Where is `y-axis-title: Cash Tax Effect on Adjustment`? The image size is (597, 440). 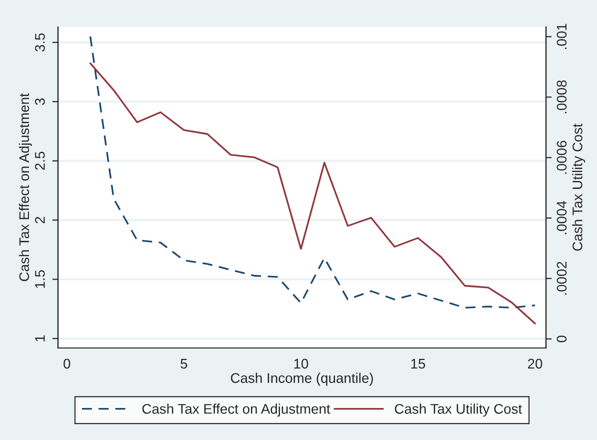
y-axis-title: Cash Tax Effect on Adjustment is located at coordinates (25, 187).